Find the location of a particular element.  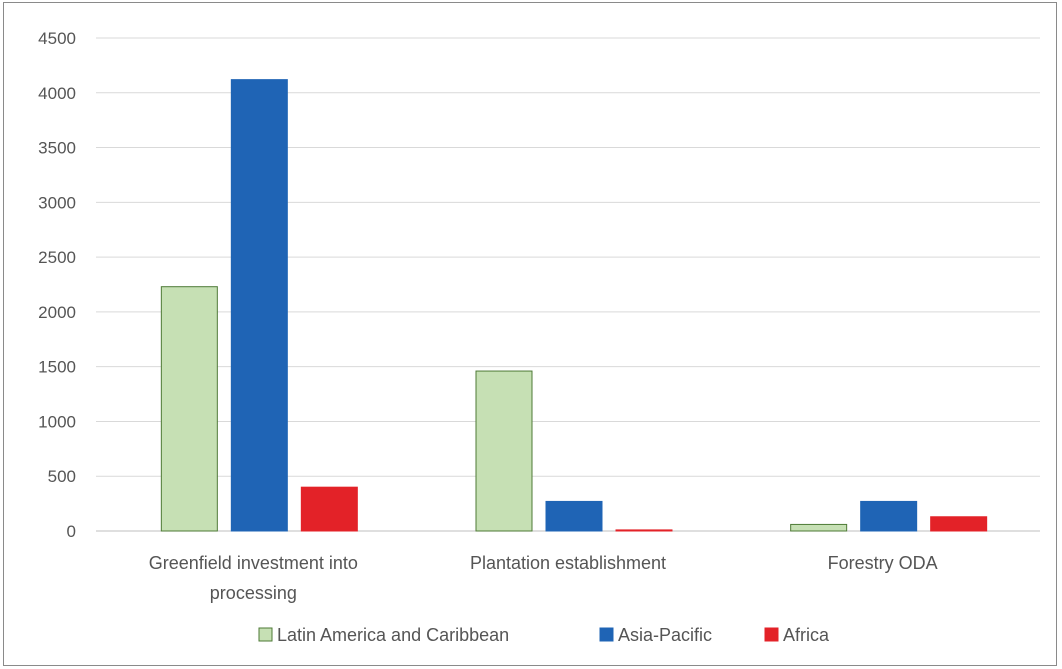

category-label: Plantation establishment is located at coordinates (568, 563).